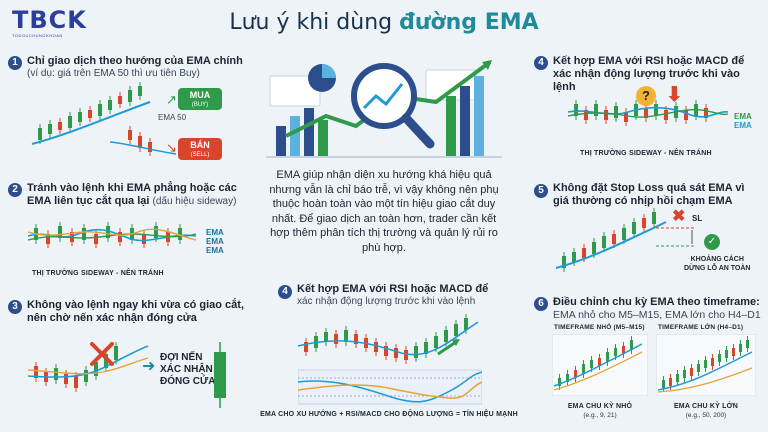 This screenshot has height=432, width=768. I want to click on bar-chart-icon, so click(380, 116).